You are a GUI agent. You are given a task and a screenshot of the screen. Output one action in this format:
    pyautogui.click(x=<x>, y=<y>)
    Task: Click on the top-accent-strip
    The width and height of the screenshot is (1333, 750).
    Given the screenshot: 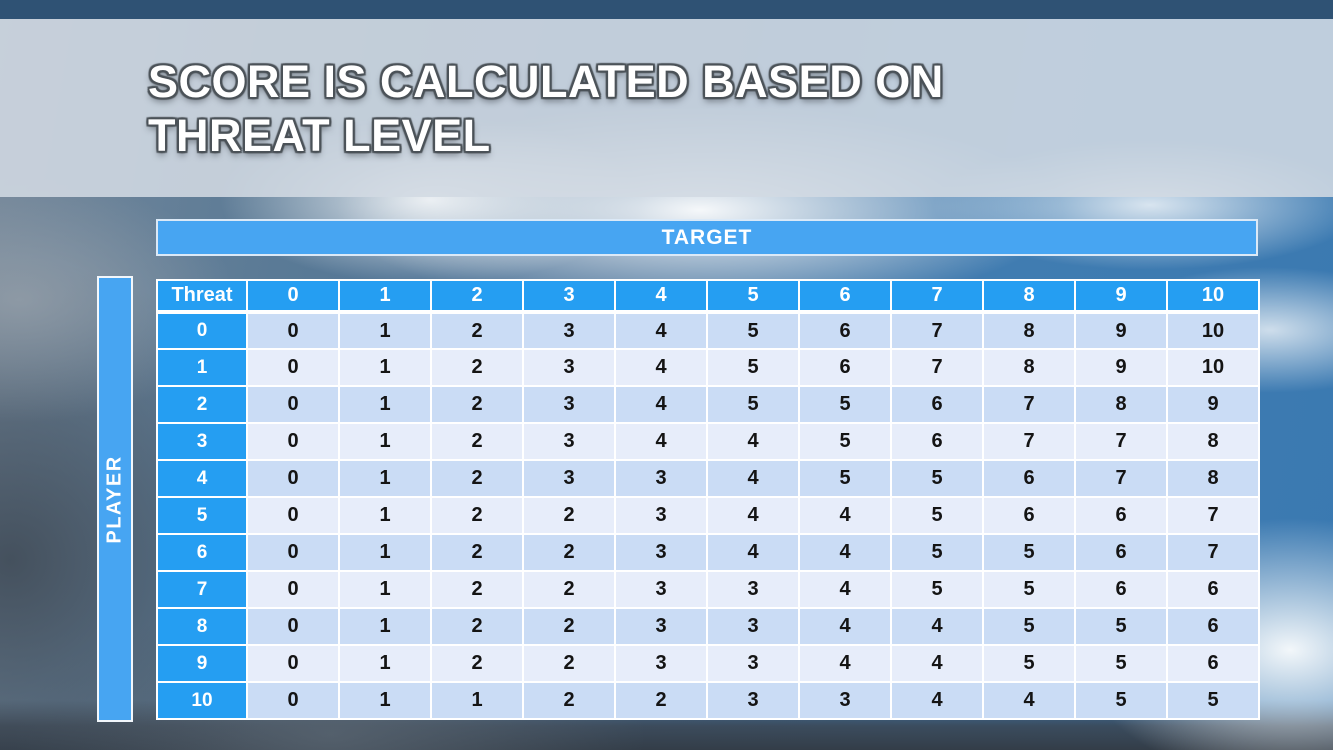 What is the action you would take?
    pyautogui.click(x=666, y=9)
    